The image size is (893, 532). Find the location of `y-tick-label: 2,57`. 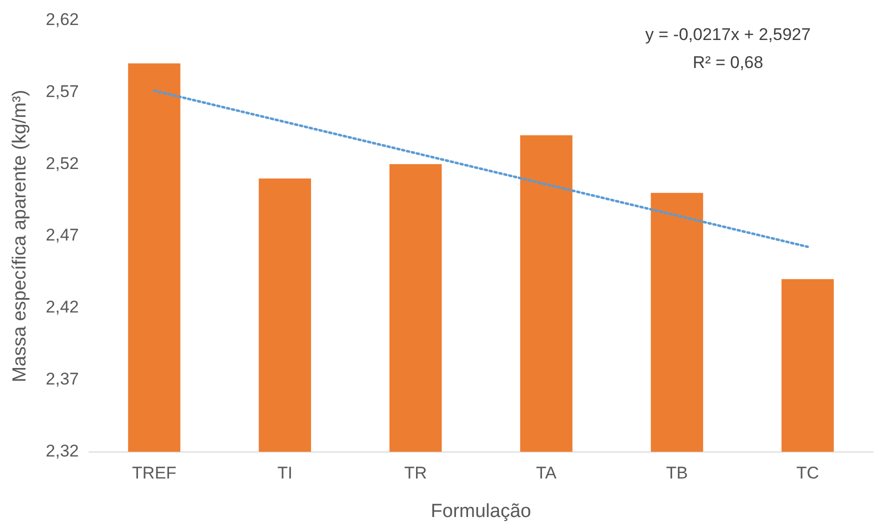

y-tick-label: 2,57 is located at coordinates (62, 91).